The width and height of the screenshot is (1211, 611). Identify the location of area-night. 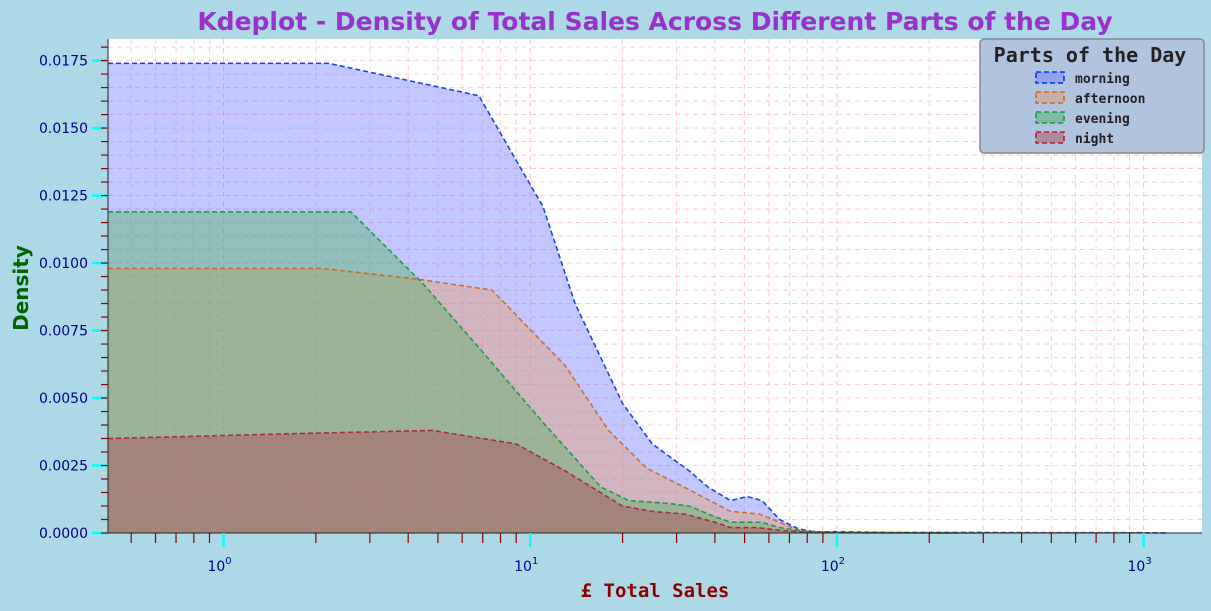
(533, 481).